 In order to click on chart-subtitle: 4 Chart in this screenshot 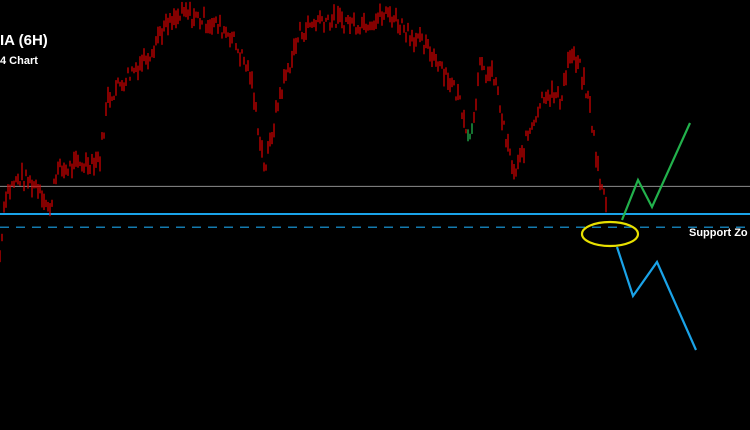, I will do `click(19, 61)`.